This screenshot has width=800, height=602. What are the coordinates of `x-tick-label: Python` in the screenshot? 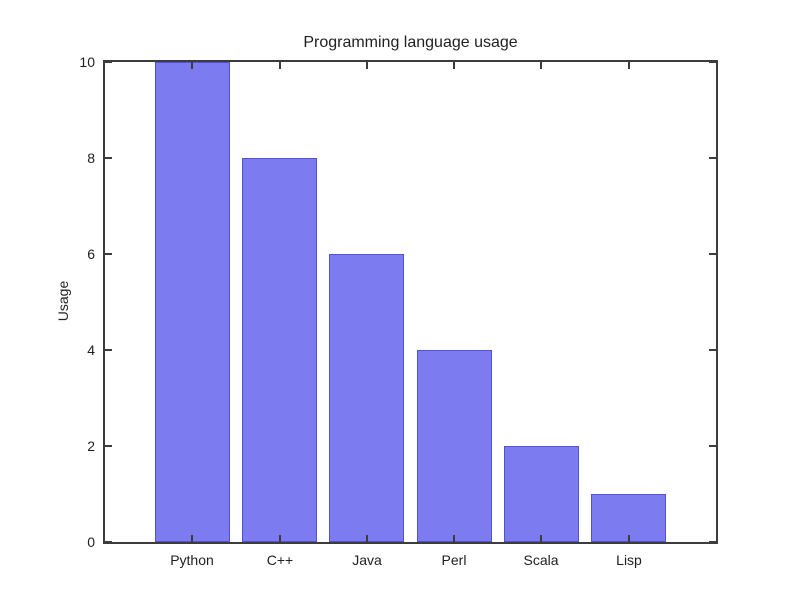 It's located at (192, 560).